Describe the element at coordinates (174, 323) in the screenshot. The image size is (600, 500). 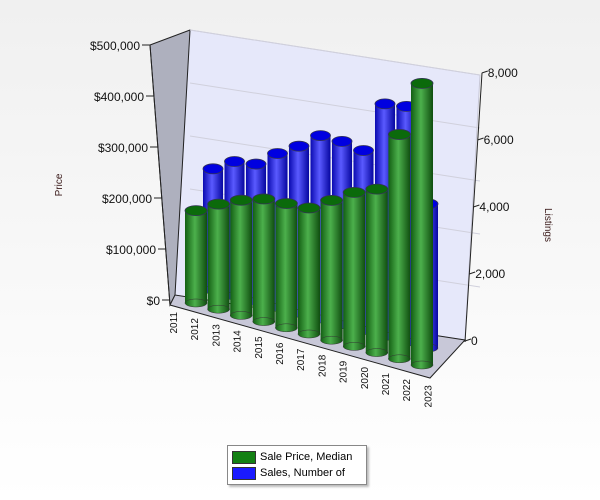
I see `x-tick-label: 2011` at that location.